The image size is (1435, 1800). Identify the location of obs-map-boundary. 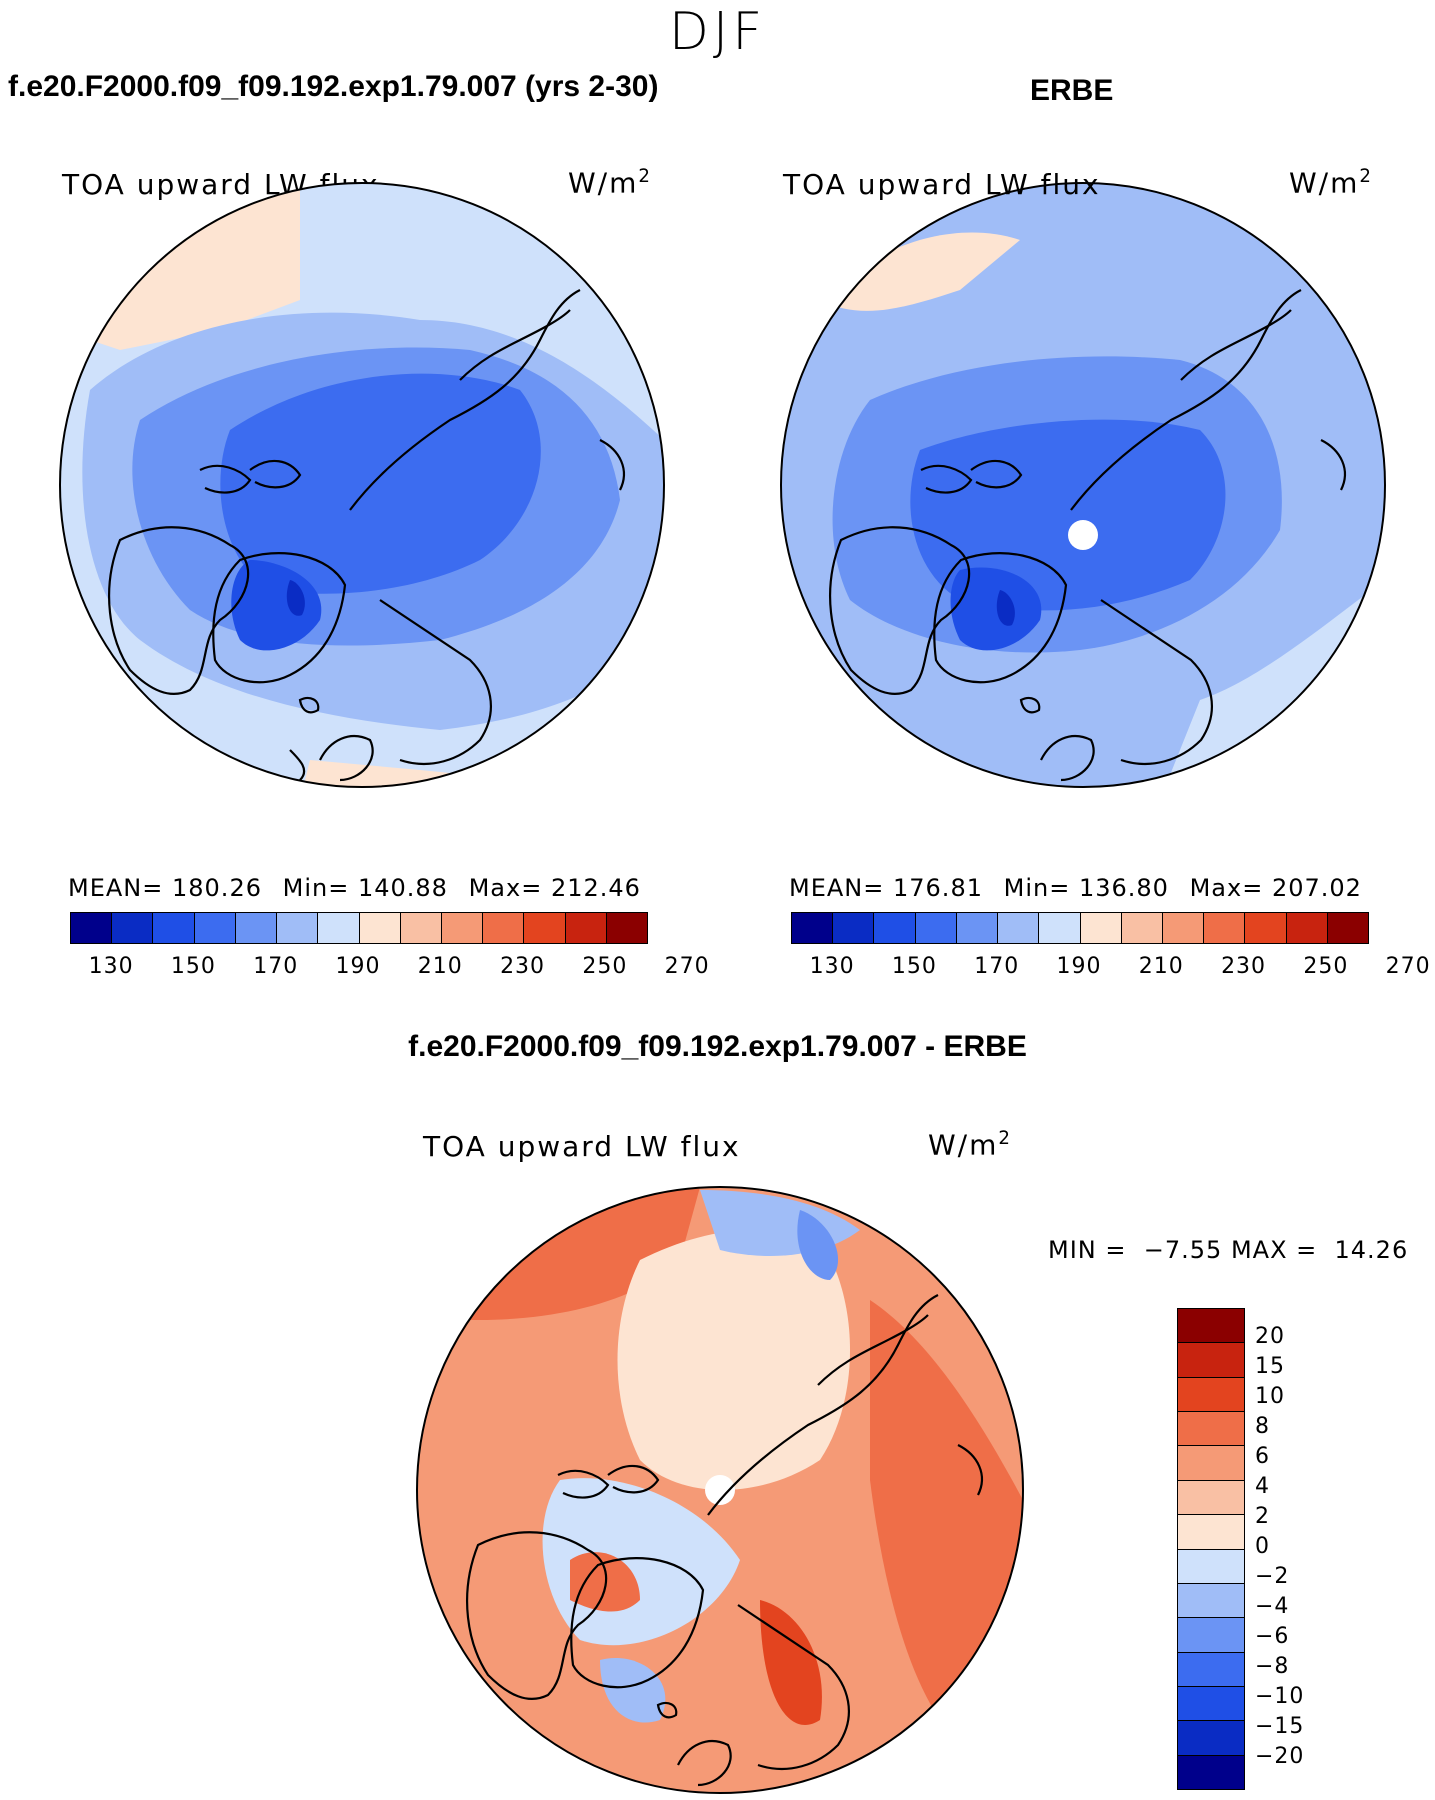
(1083, 485).